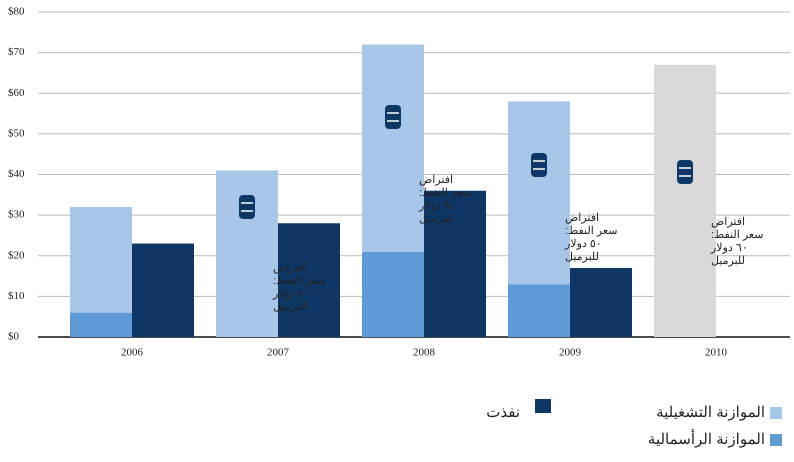 The height and width of the screenshot is (462, 794). I want to click on x-tick-label: 2006, so click(132, 353).